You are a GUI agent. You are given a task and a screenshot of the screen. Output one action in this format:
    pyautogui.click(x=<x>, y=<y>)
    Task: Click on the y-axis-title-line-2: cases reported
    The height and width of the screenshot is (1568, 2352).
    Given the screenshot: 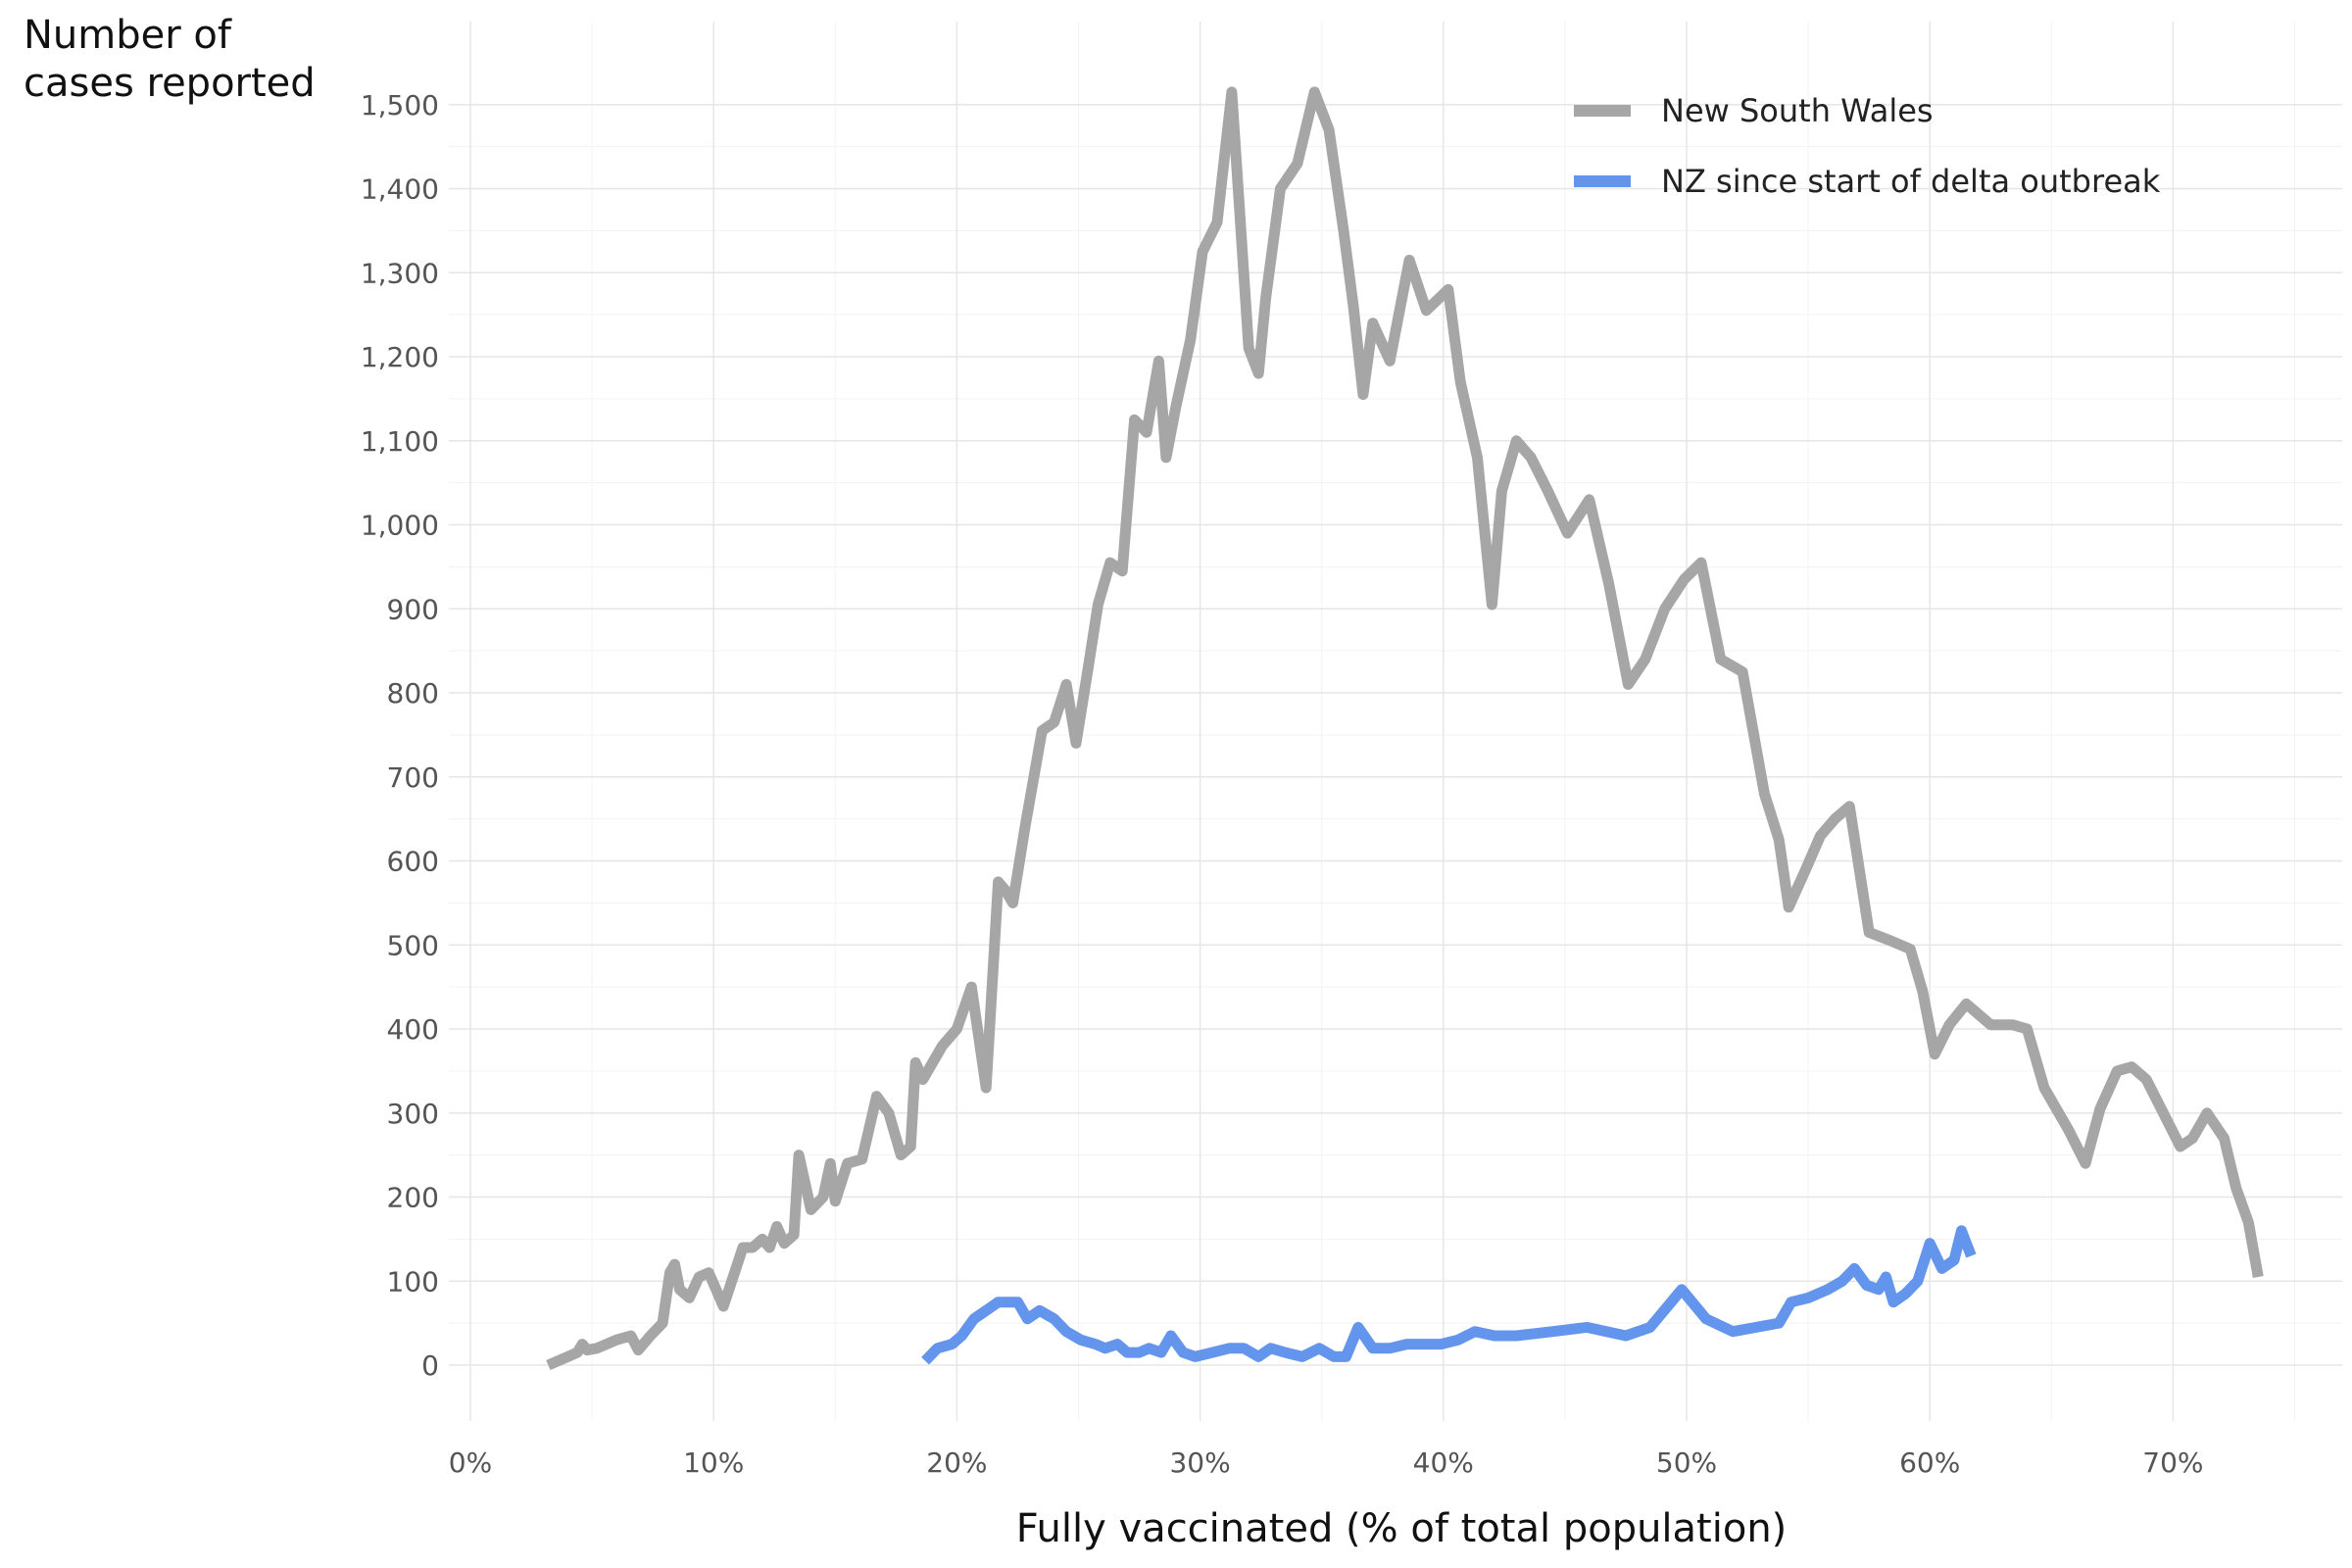 What is the action you would take?
    pyautogui.click(x=170, y=83)
    